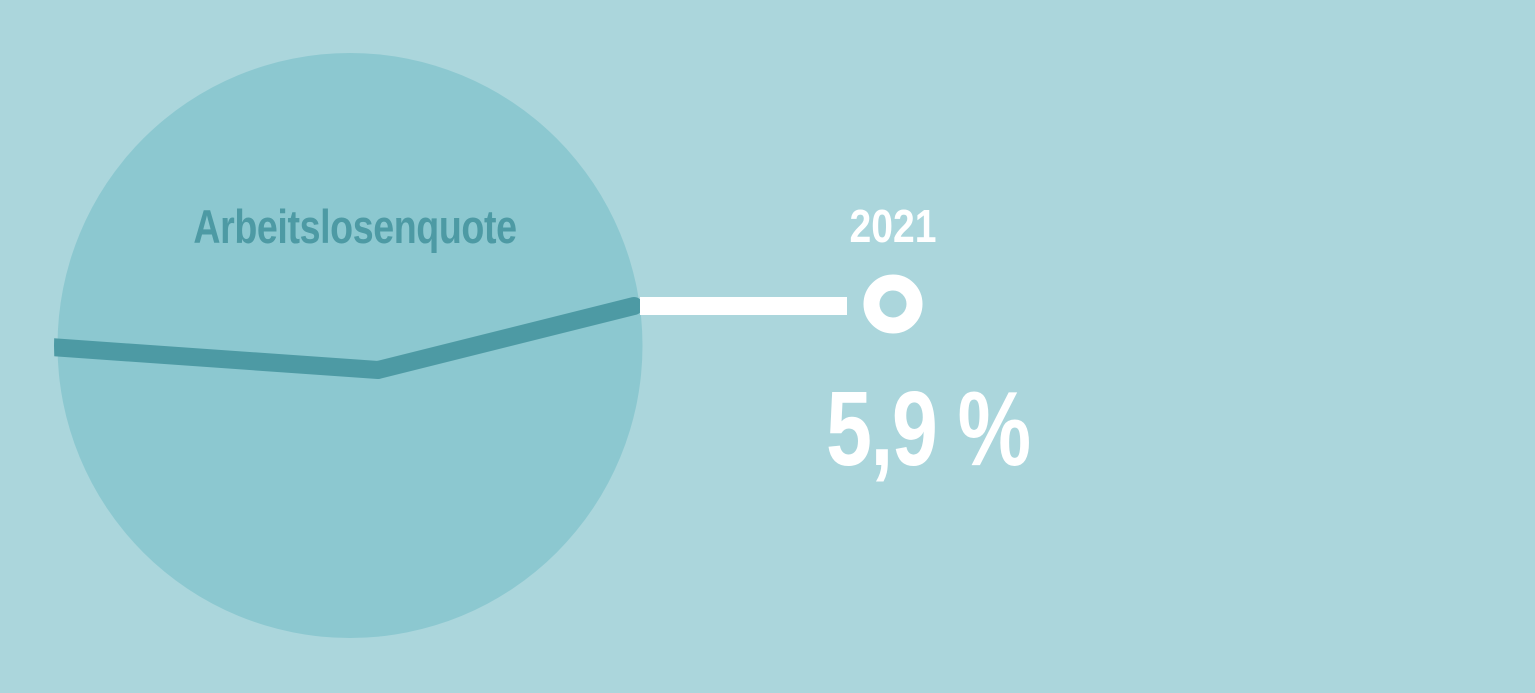  Describe the element at coordinates (928, 429) in the screenshot. I see `value-label: 5,9 %` at that location.